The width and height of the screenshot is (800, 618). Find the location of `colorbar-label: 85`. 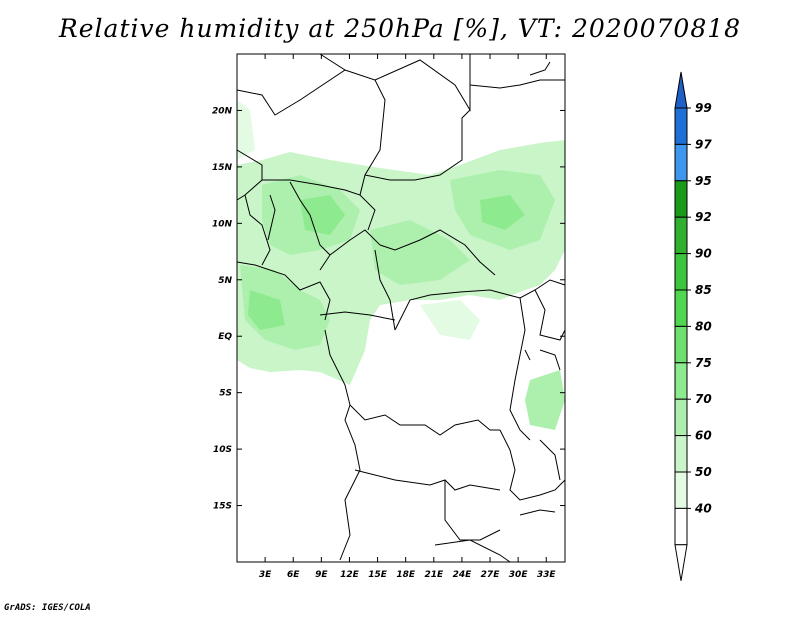

colorbar-label: 85 is located at coordinates (703, 290).